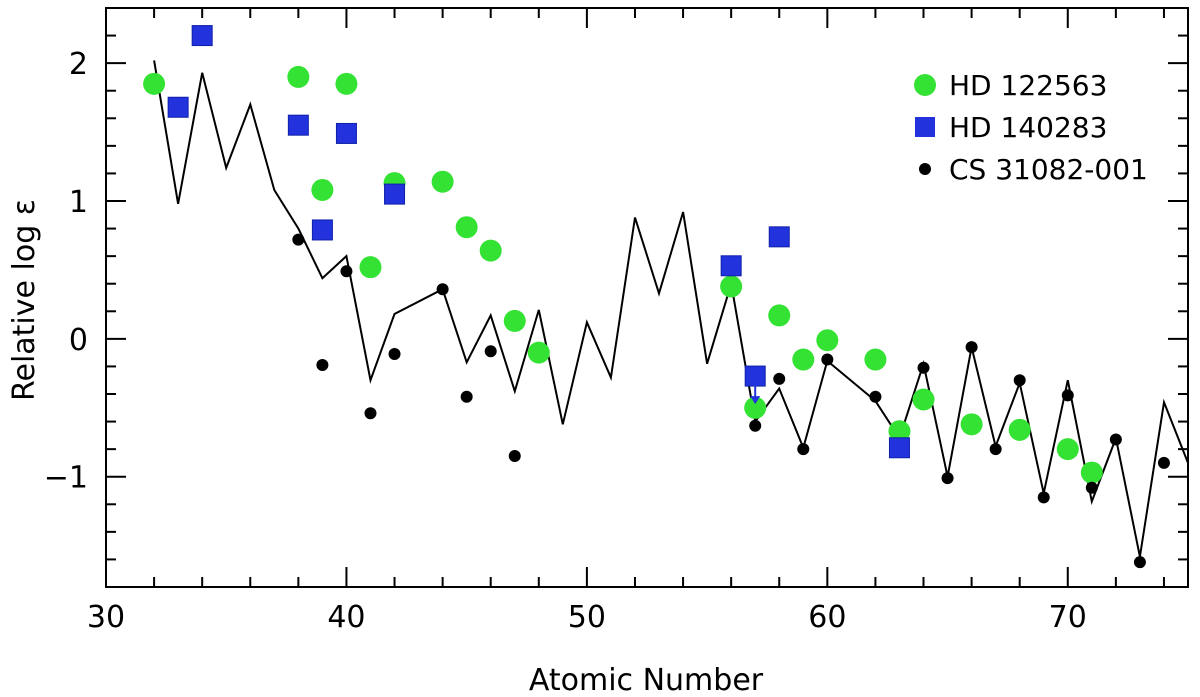 This screenshot has width=1200, height=697. Describe the element at coordinates (78, 64) in the screenshot. I see `y-tick-label: 2` at that location.